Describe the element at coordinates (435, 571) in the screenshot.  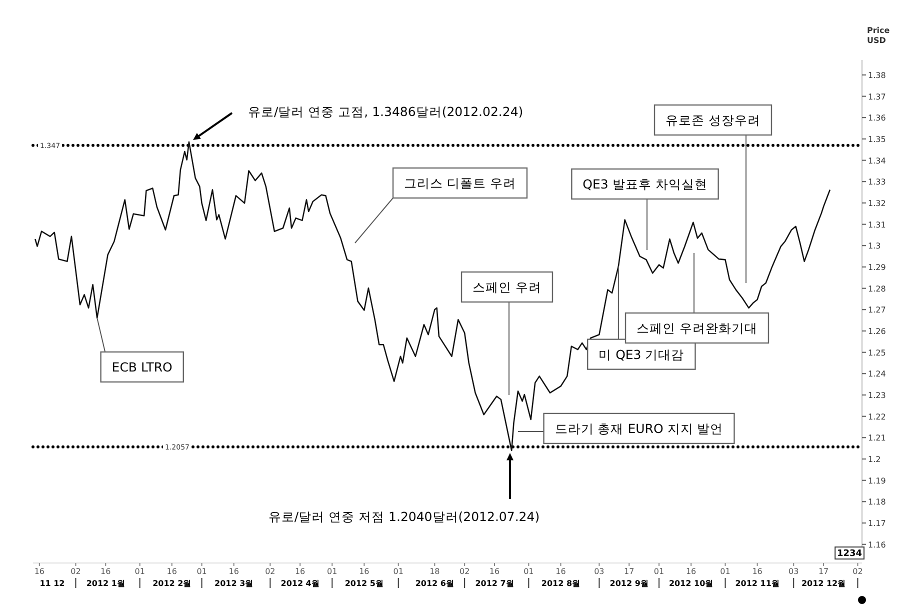
I see `x-tick-label: 18` at that location.